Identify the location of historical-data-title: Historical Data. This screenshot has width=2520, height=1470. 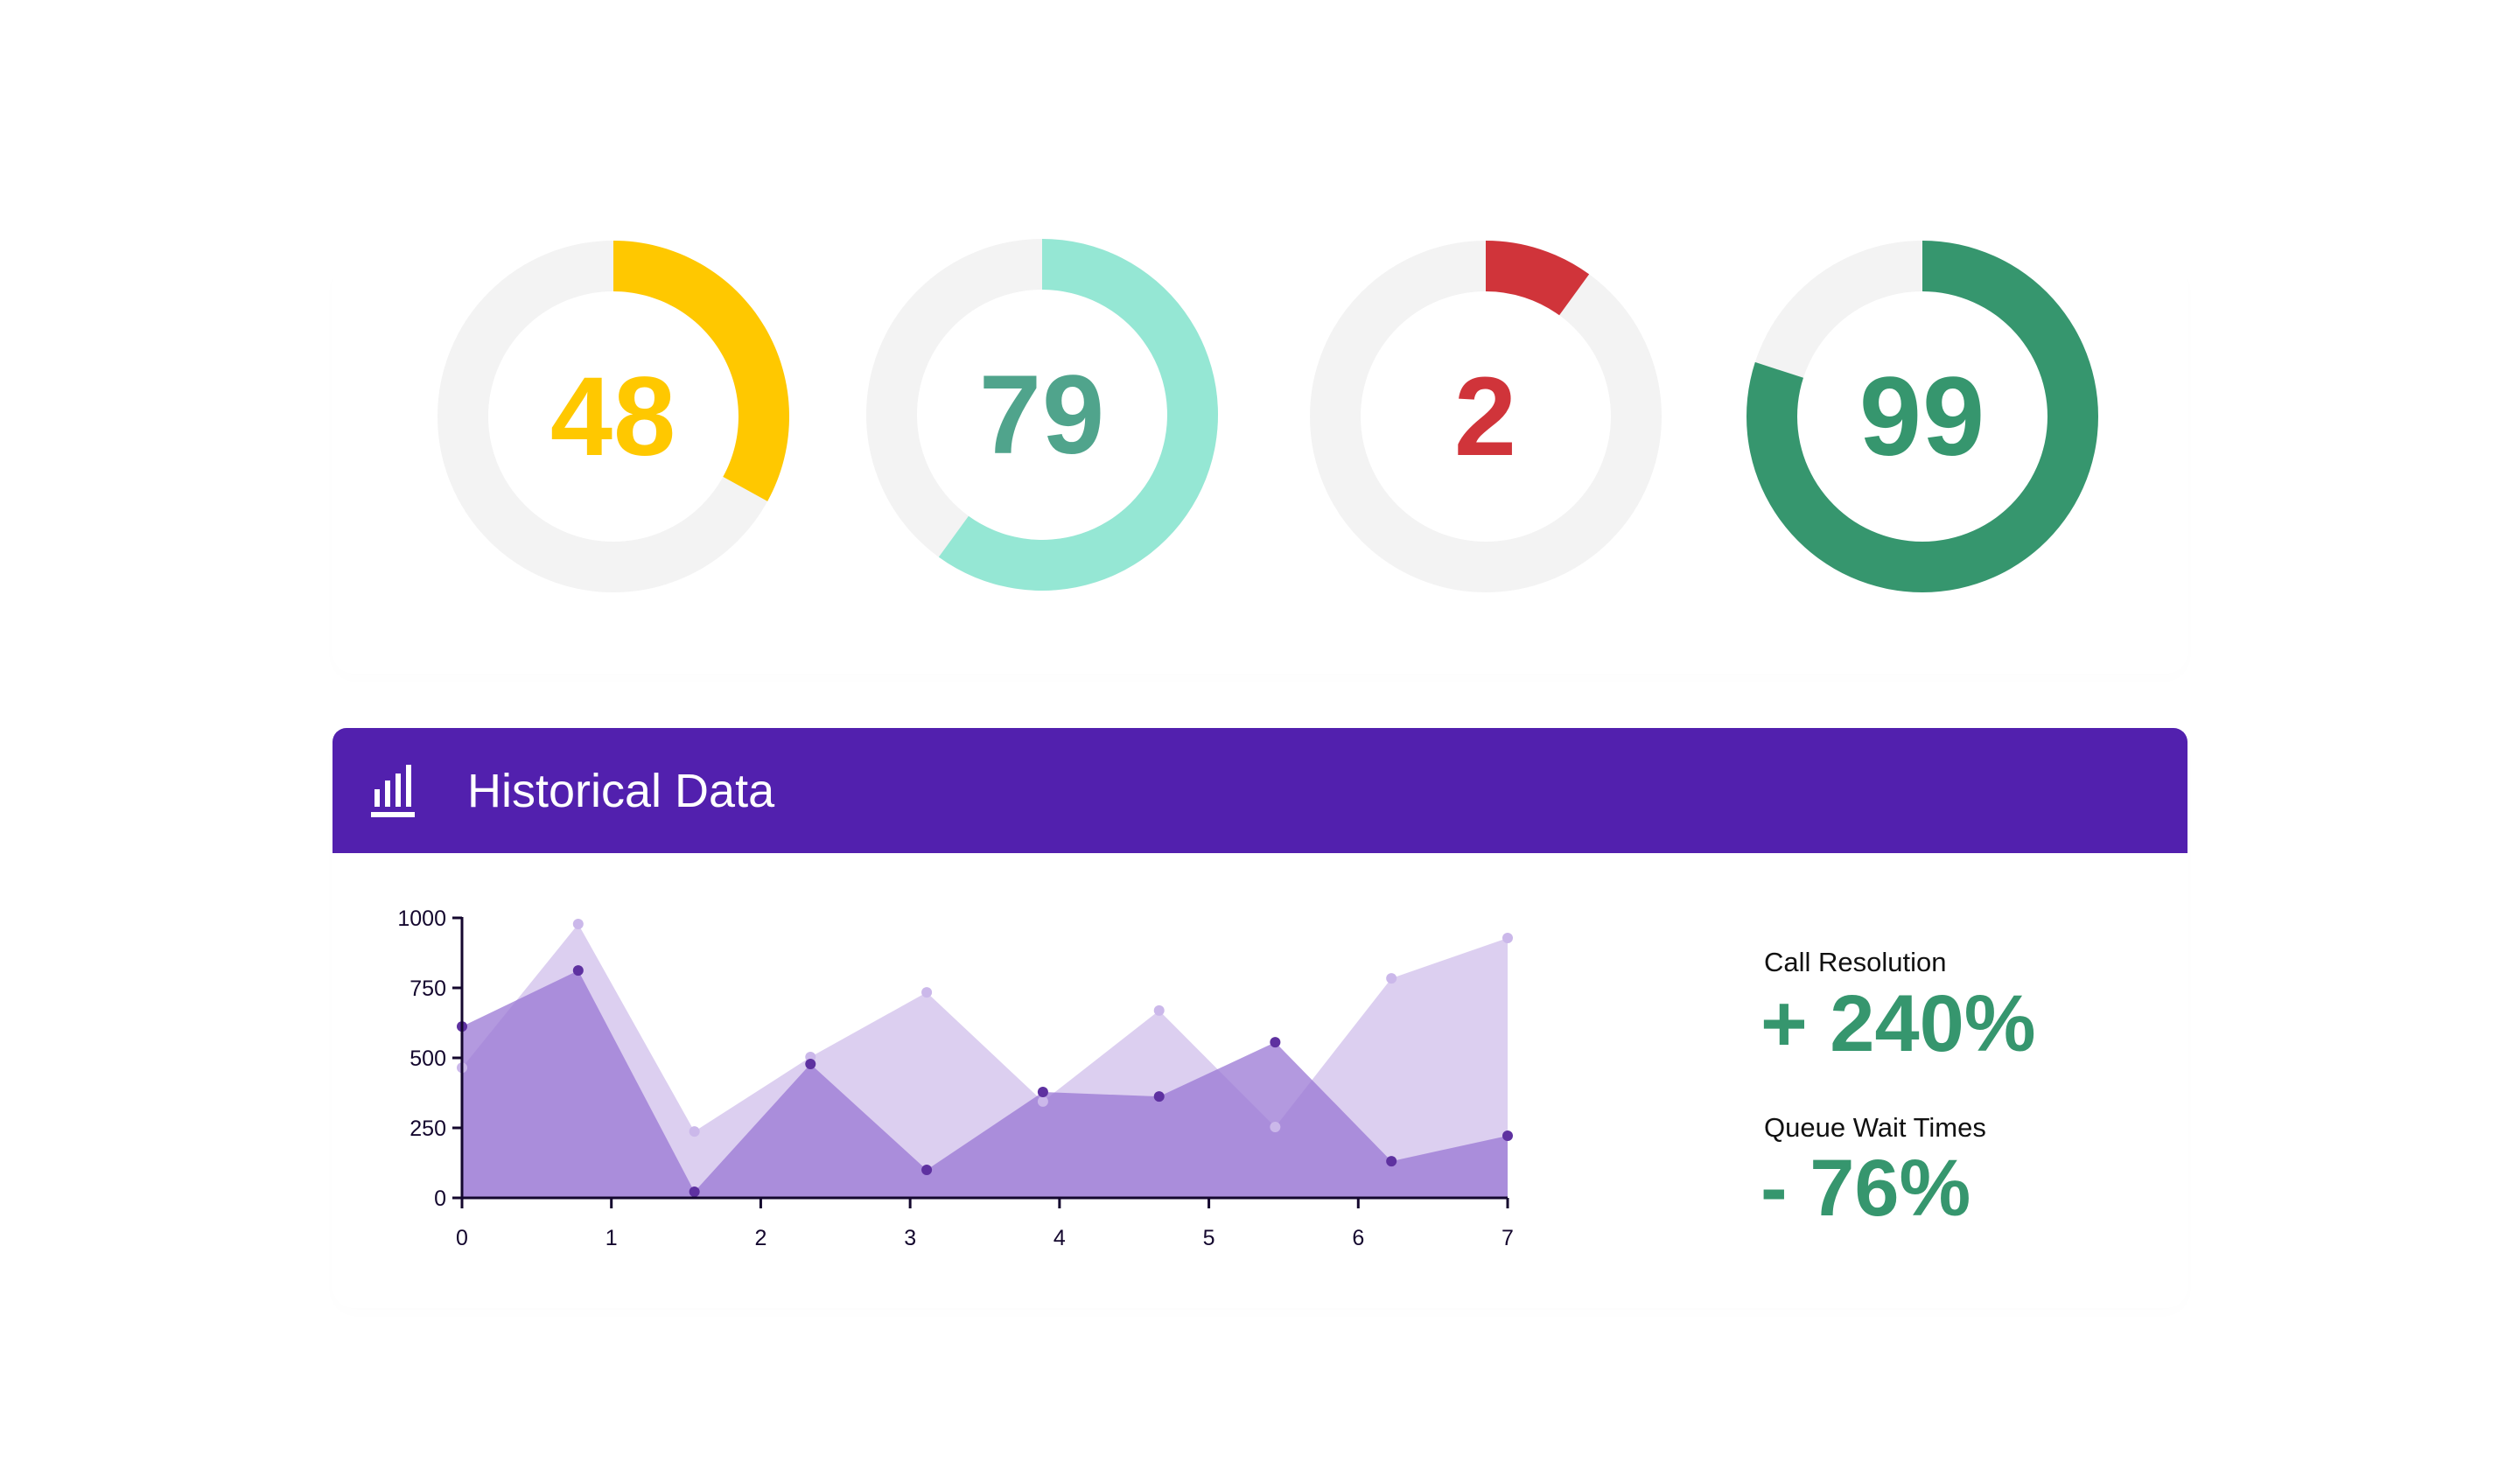
(621, 790).